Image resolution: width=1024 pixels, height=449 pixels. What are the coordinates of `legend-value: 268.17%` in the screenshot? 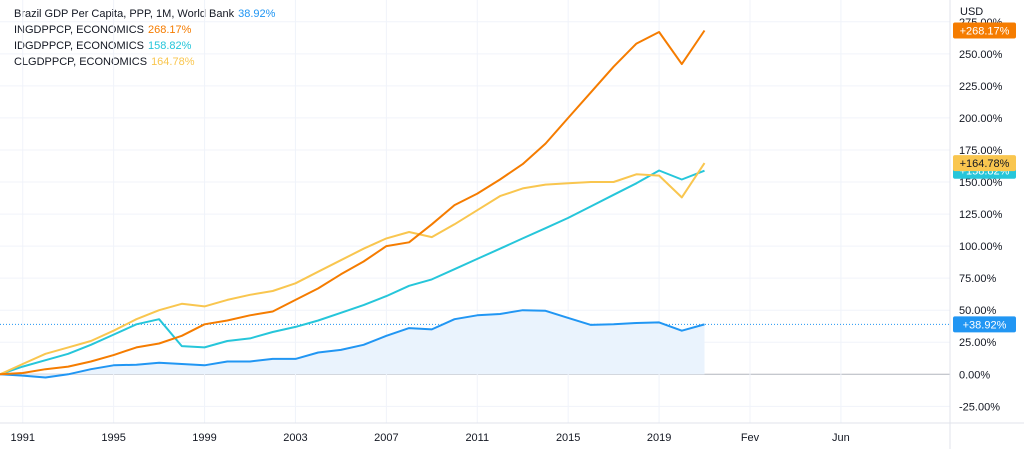 It's located at (170, 30).